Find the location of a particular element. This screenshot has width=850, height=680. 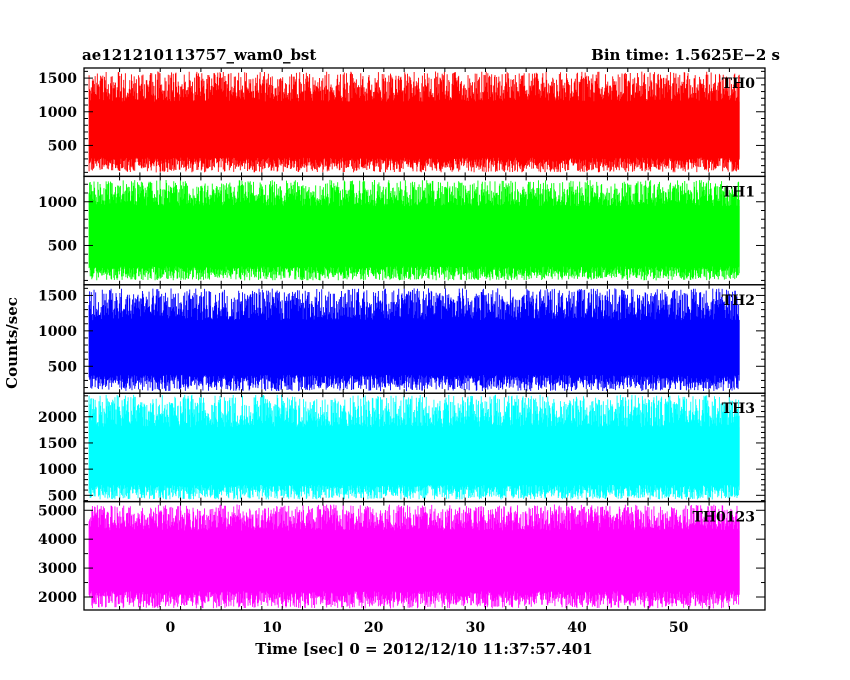

x-axis: 0 10 20 30 40 50 is located at coordinates (427, 628).